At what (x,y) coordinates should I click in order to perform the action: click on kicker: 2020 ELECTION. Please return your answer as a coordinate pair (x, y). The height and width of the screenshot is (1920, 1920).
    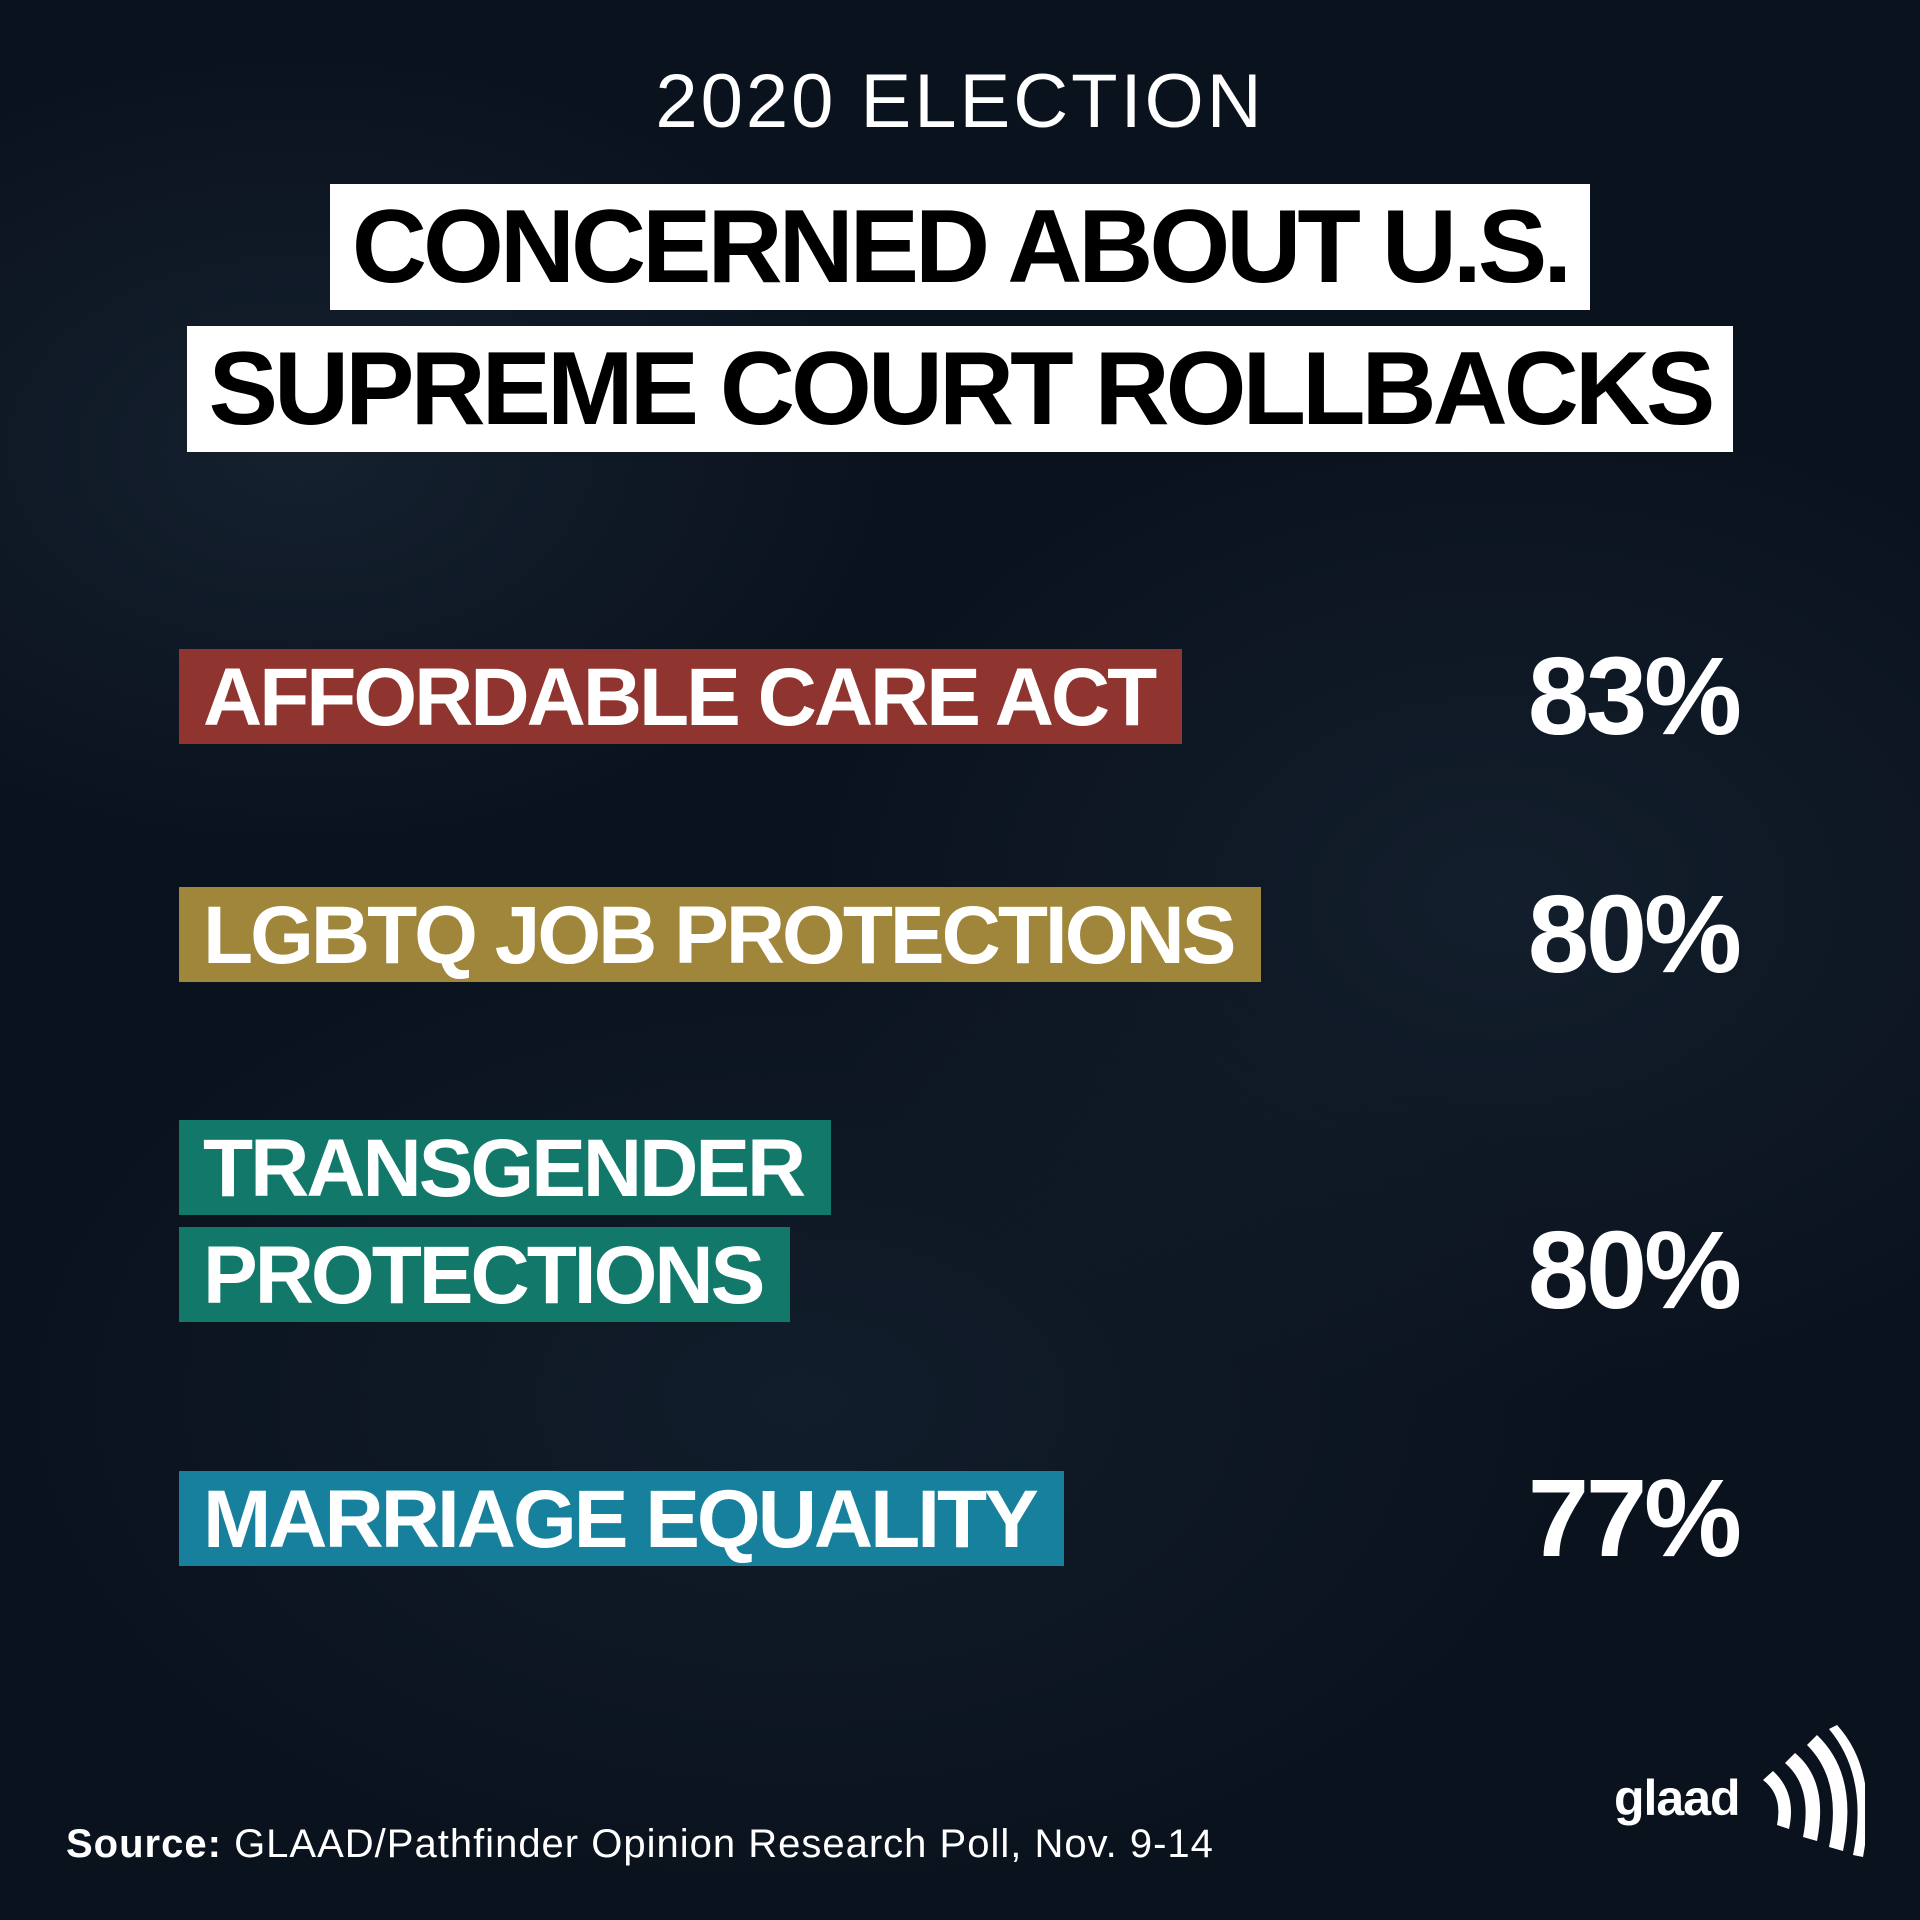
    Looking at the image, I should click on (960, 101).